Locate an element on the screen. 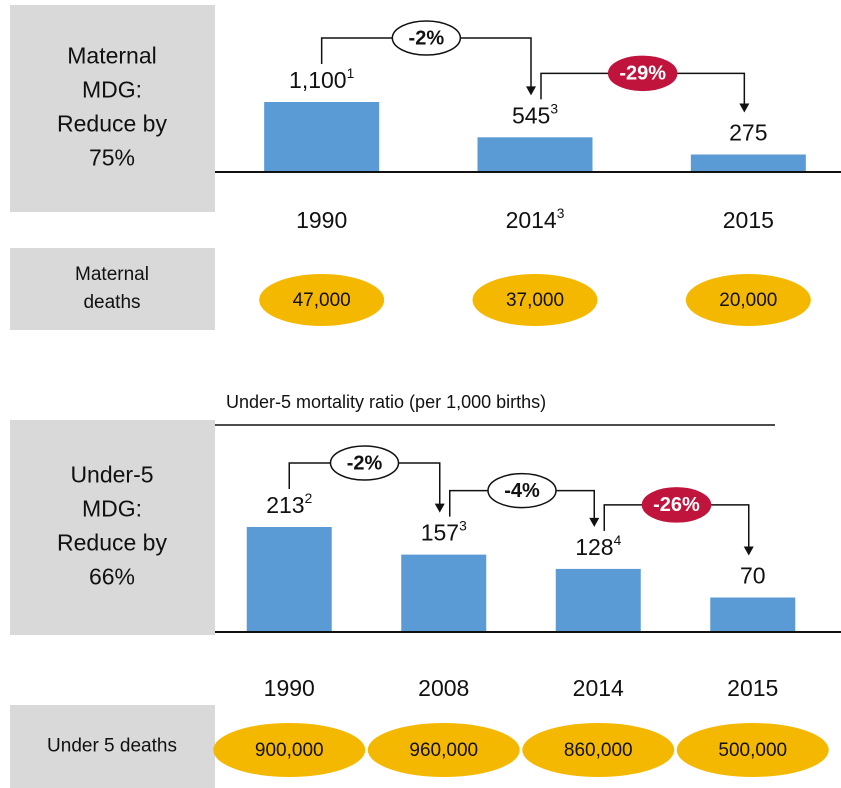 The height and width of the screenshot is (788, 841). category-label: 2008 is located at coordinates (443, 688).